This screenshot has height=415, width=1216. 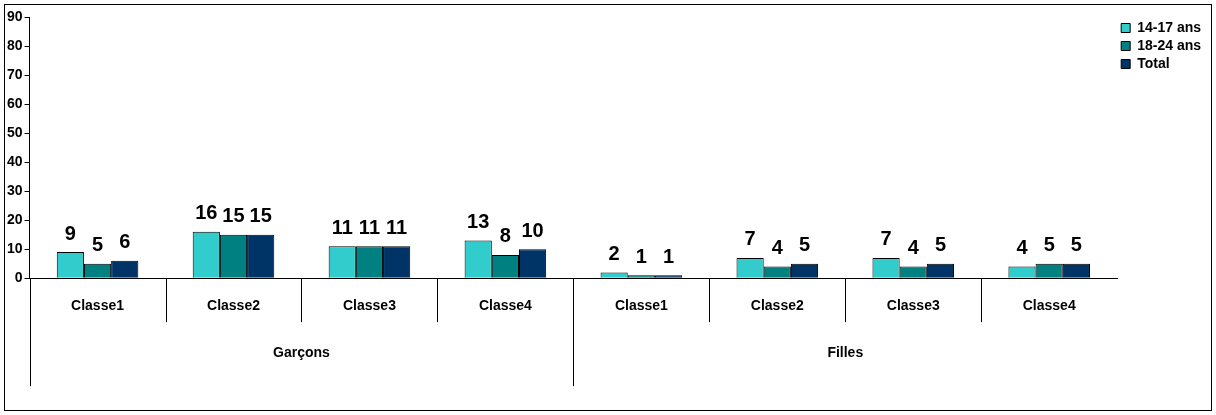 What do you see at coordinates (14, 15) in the screenshot?
I see `y-tick-label: 90` at bounding box center [14, 15].